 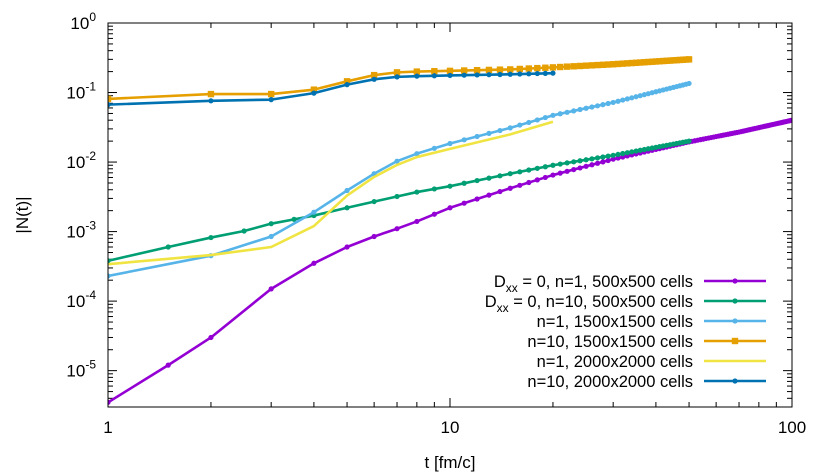 What do you see at coordinates (491, 302) in the screenshot?
I see `legend-label-part: D` at bounding box center [491, 302].